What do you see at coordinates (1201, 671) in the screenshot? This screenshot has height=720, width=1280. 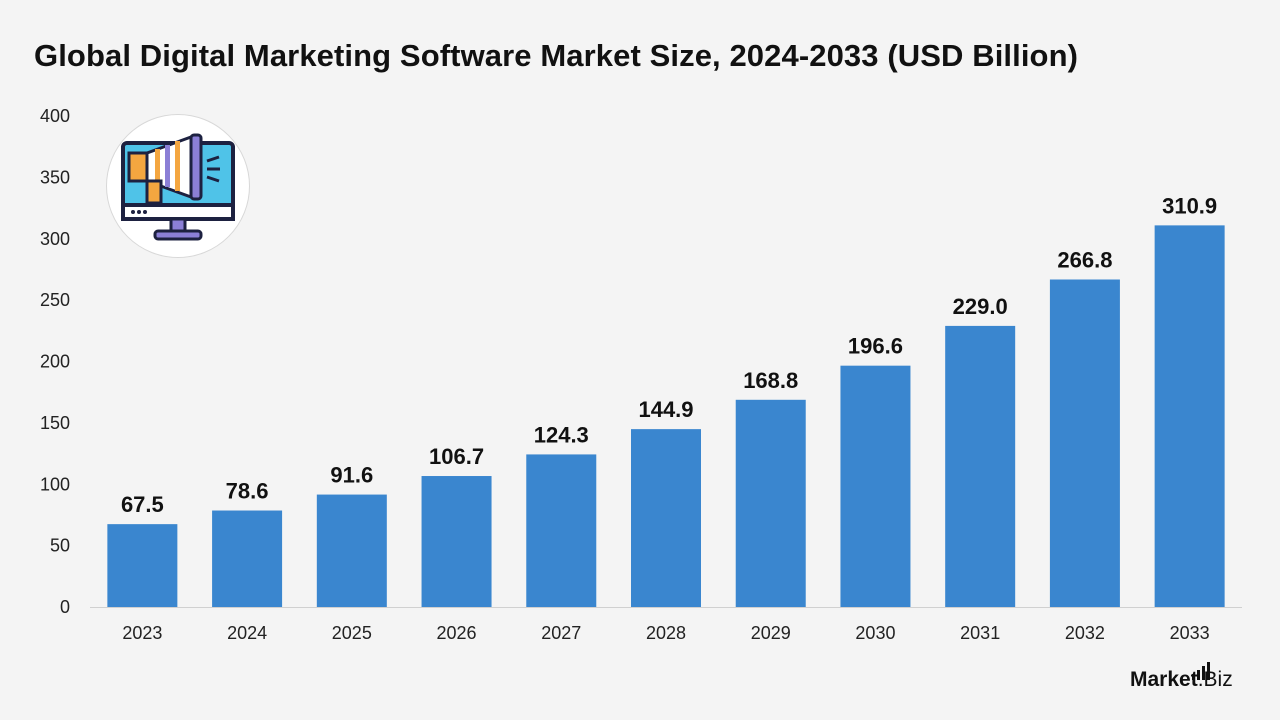 I see `logo-bars-icon` at bounding box center [1201, 671].